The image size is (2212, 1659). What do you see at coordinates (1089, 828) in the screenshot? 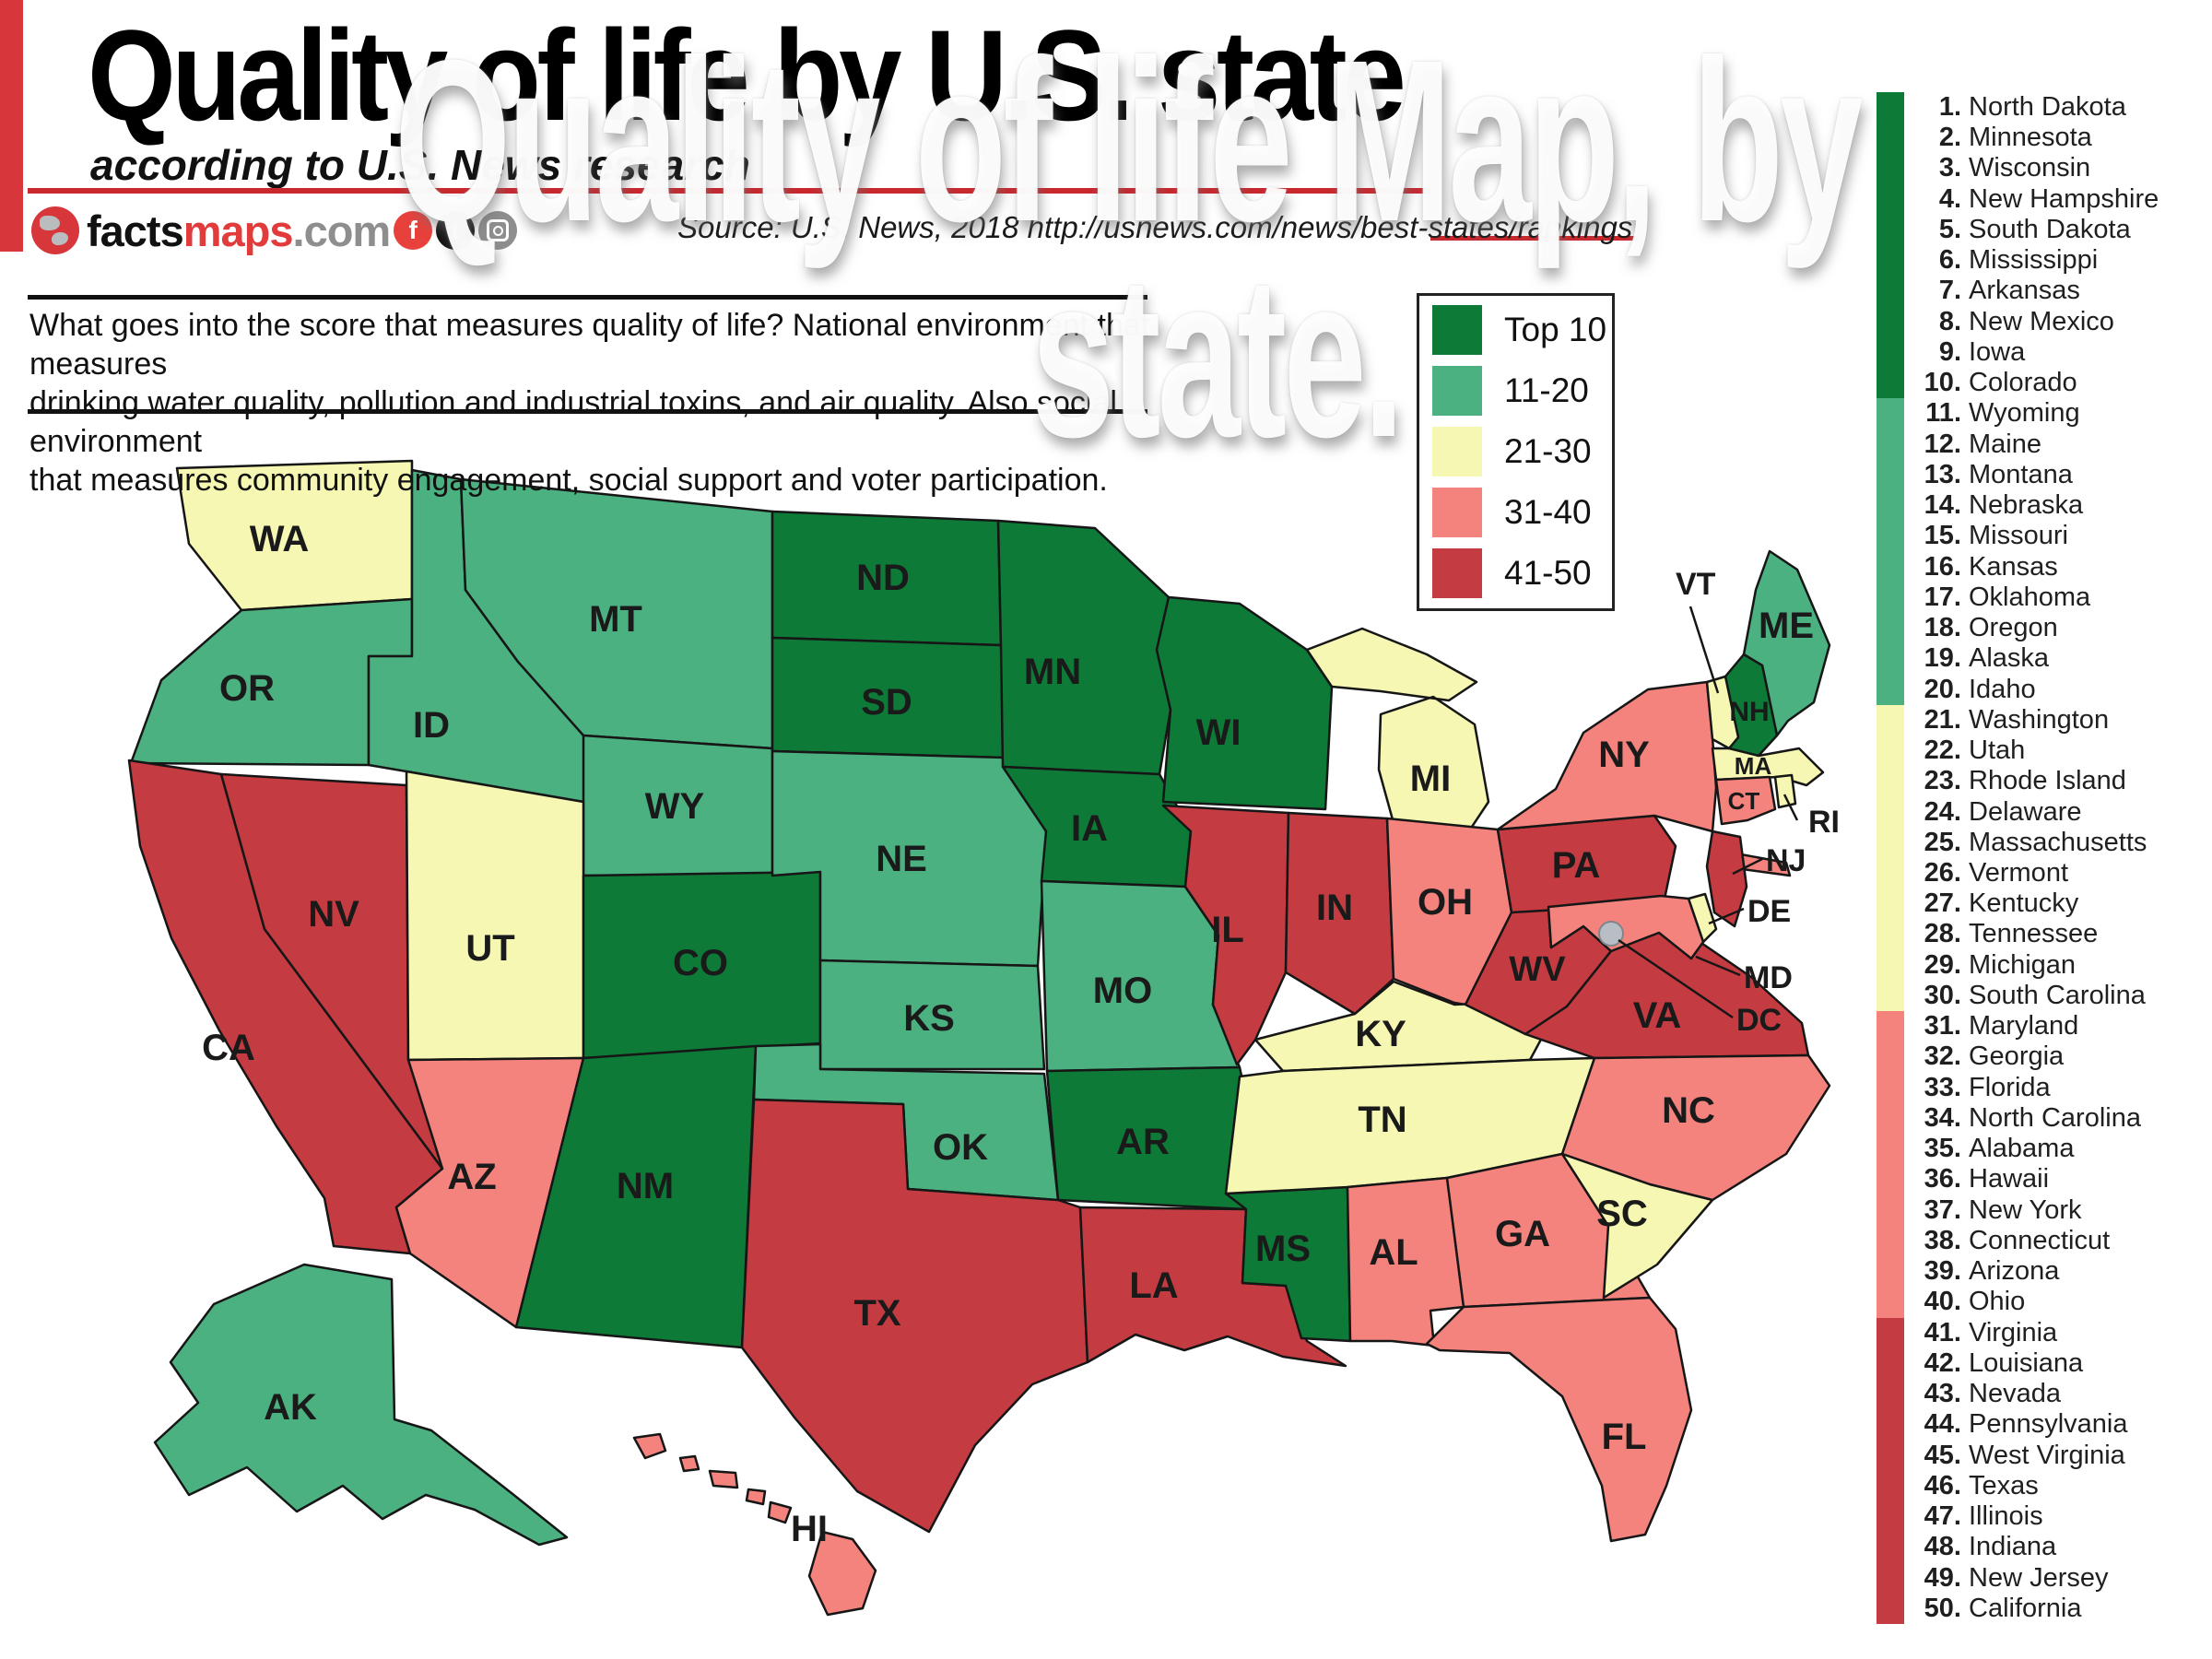
I see `state-label-IA: IA` at bounding box center [1089, 828].